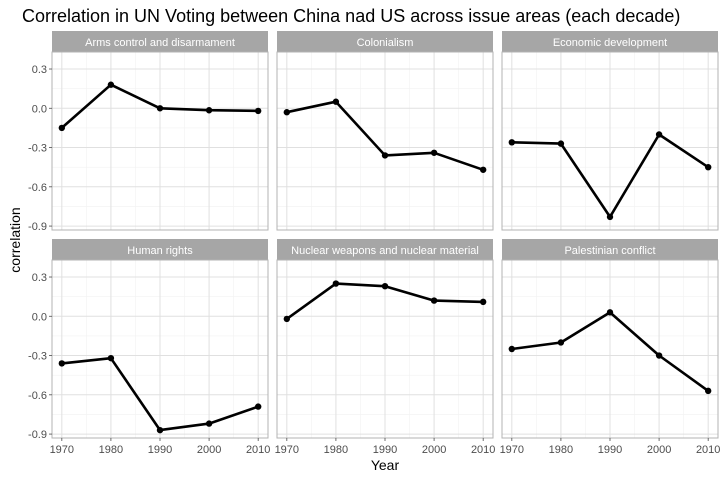  Describe the element at coordinates (610, 347) in the screenshot. I see `facet-panel: Palestinian conflict 1970 1980 1990 2000 2010` at that location.